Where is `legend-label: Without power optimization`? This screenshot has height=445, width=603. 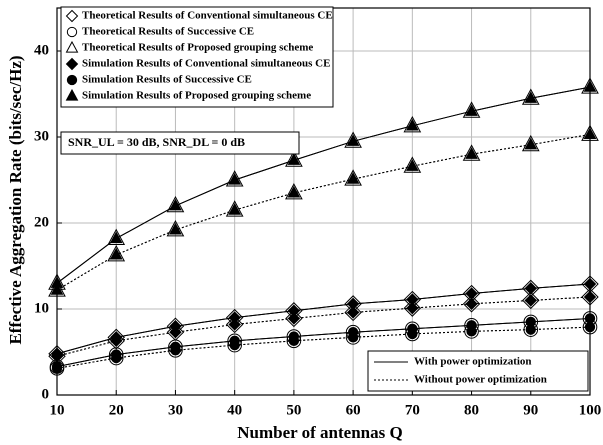
legend-label: Without power optimization is located at coordinates (480, 380).